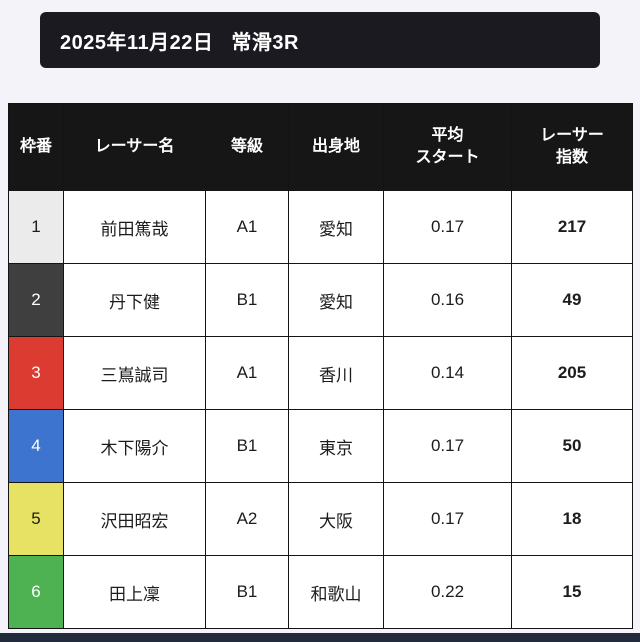 Image resolution: width=640 pixels, height=642 pixels. I want to click on racer-index: 49, so click(572, 300).